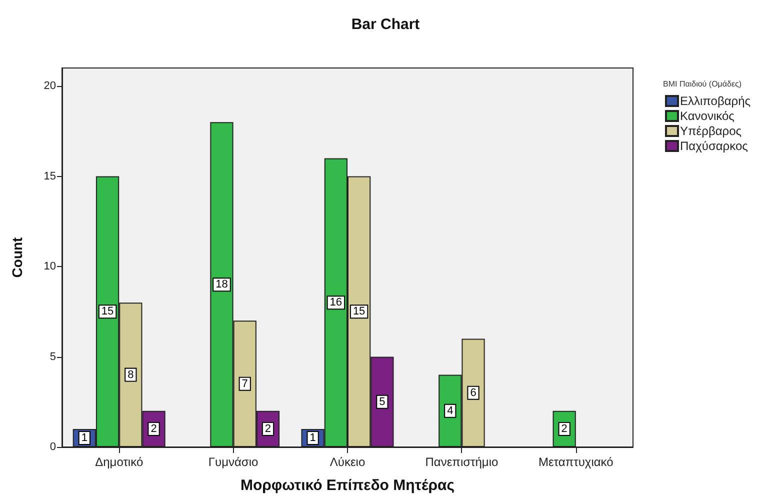 This screenshot has height=498, width=771. I want to click on x-tick-label: Πανεπιστήμιο, so click(462, 462).